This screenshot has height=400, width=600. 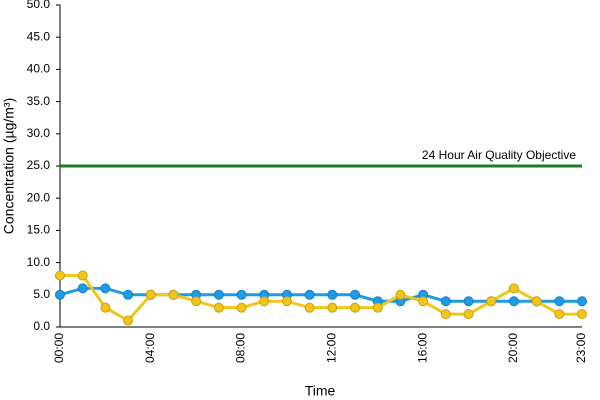 What do you see at coordinates (321, 298) in the screenshot?
I see `series-line` at bounding box center [321, 298].